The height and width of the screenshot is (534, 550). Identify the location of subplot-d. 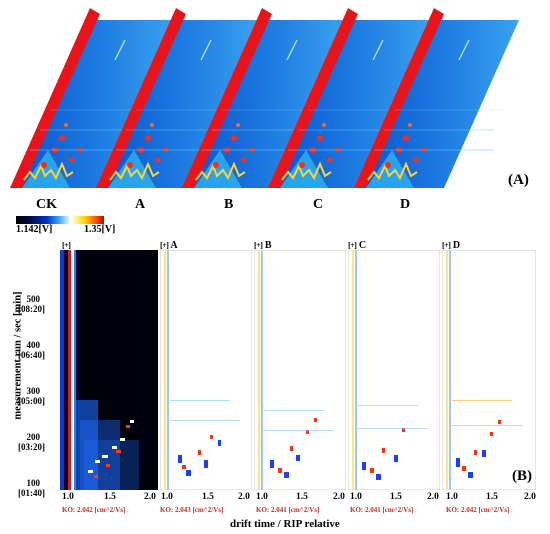
(489, 370).